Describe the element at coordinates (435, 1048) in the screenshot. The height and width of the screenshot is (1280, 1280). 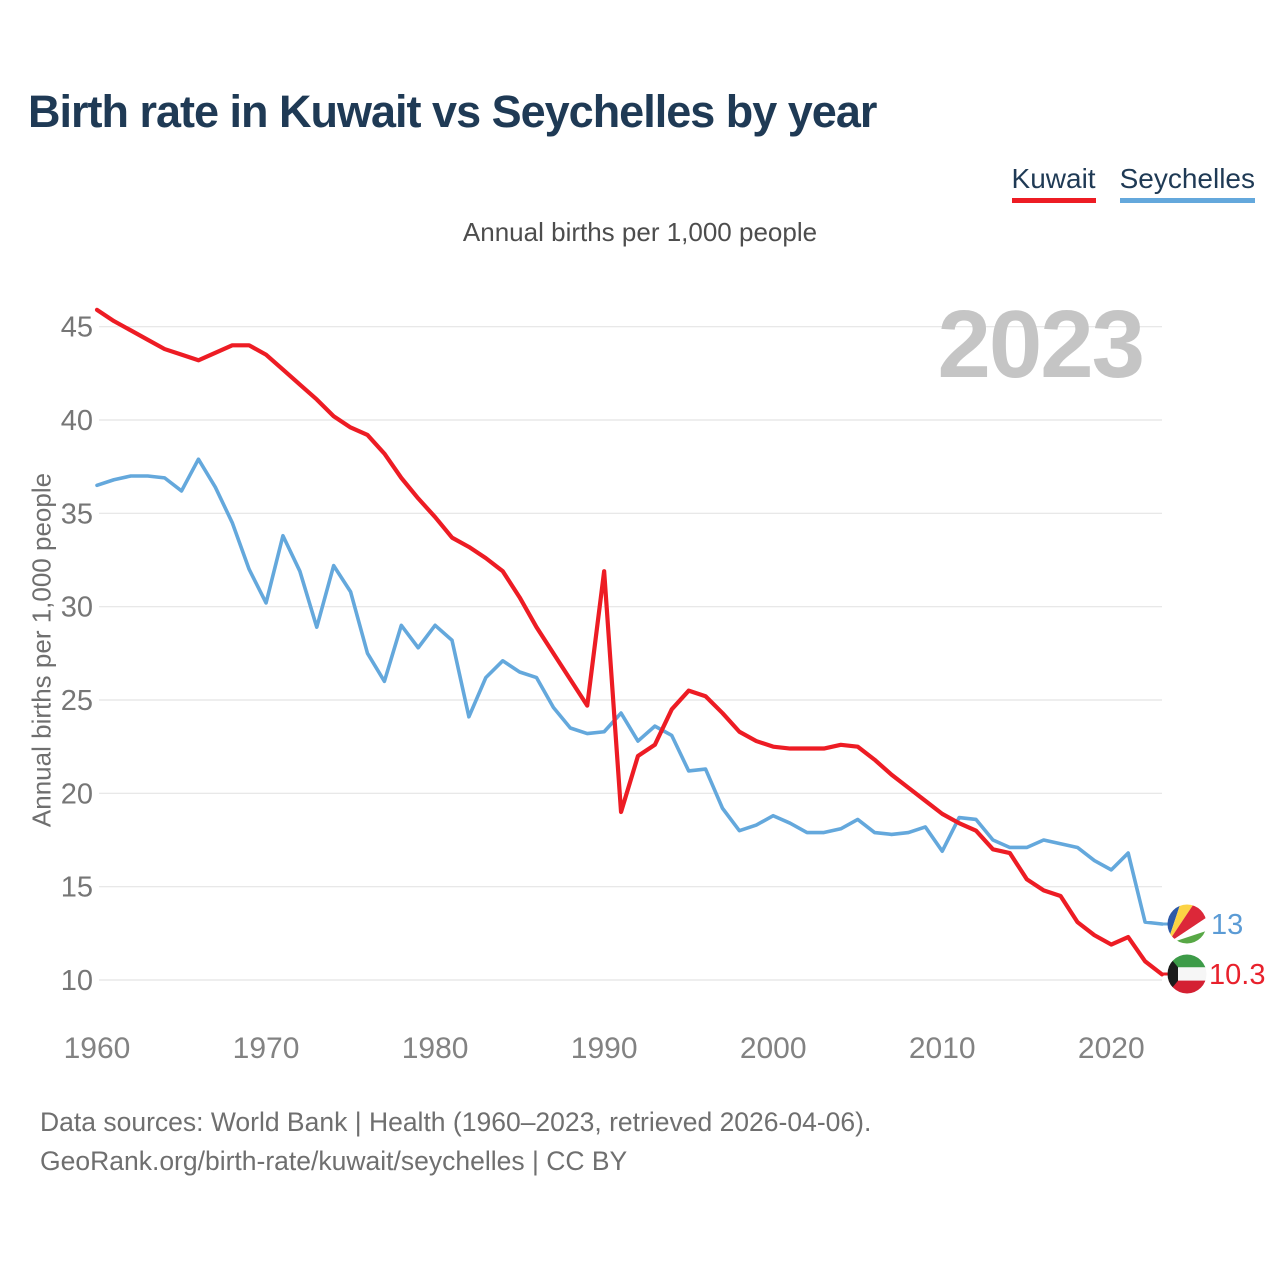
I see `x-tick-1980: 1980` at that location.